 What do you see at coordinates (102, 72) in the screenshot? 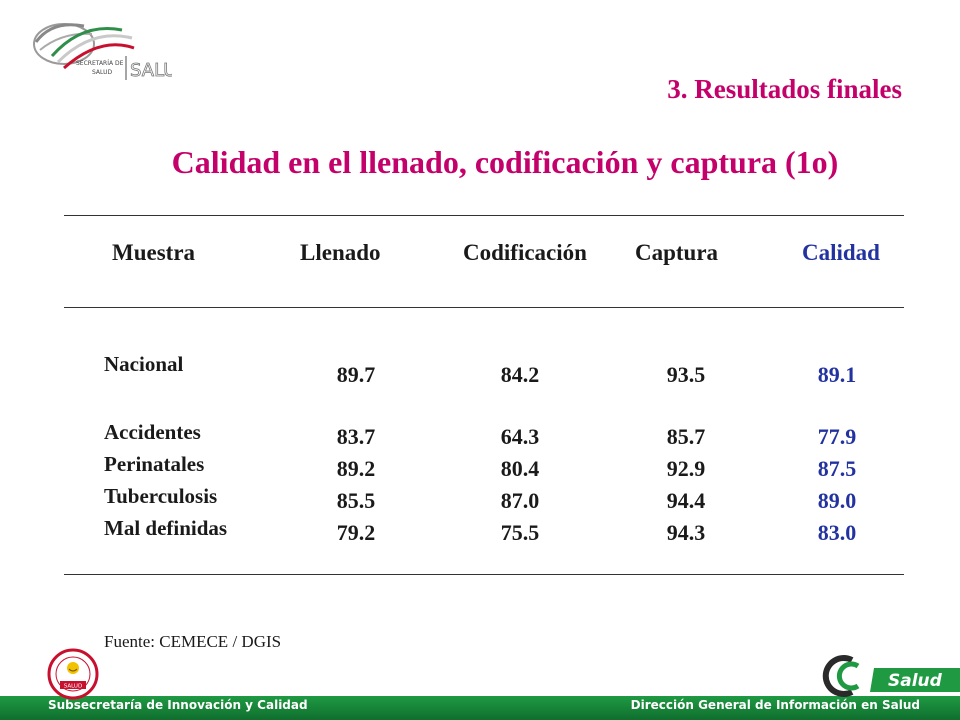
I see `logo-text-bottom: SALUD` at bounding box center [102, 72].